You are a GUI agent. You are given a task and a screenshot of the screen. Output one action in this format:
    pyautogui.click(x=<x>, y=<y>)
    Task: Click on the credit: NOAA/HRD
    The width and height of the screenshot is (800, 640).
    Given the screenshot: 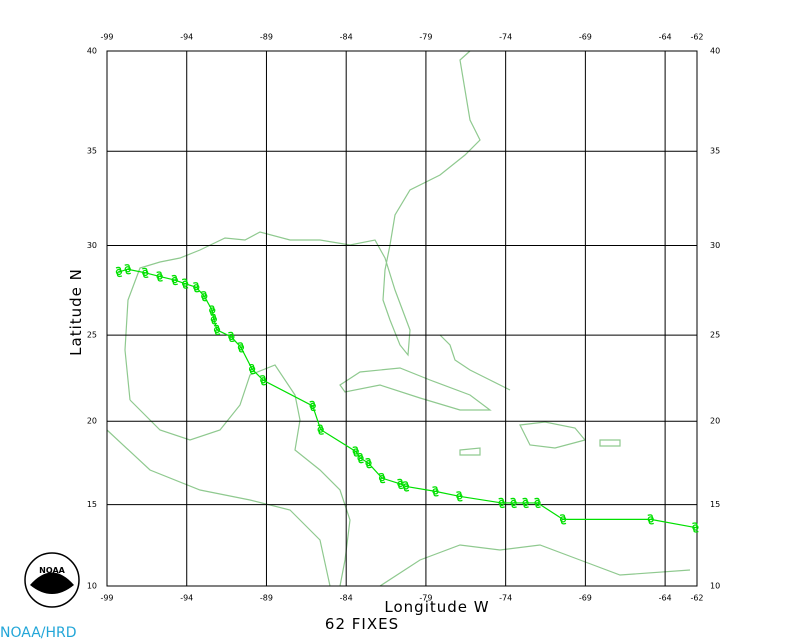 What is the action you would take?
    pyautogui.click(x=38, y=632)
    